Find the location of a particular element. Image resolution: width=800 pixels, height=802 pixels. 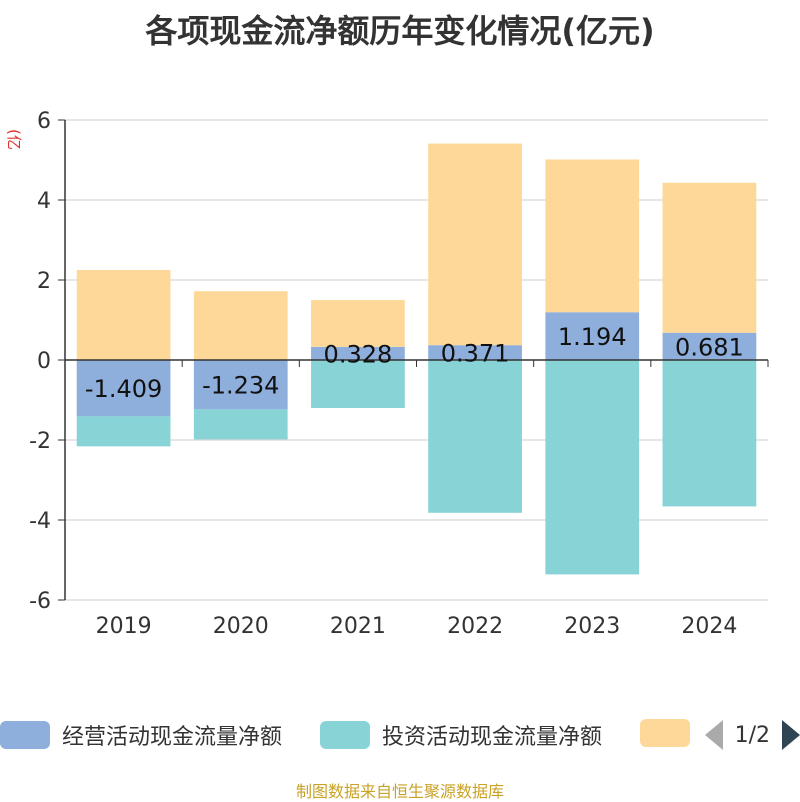

data-labels: -1.409 -1.234 0.328 0.371 1.194 0.681 is located at coordinates (414, 363).